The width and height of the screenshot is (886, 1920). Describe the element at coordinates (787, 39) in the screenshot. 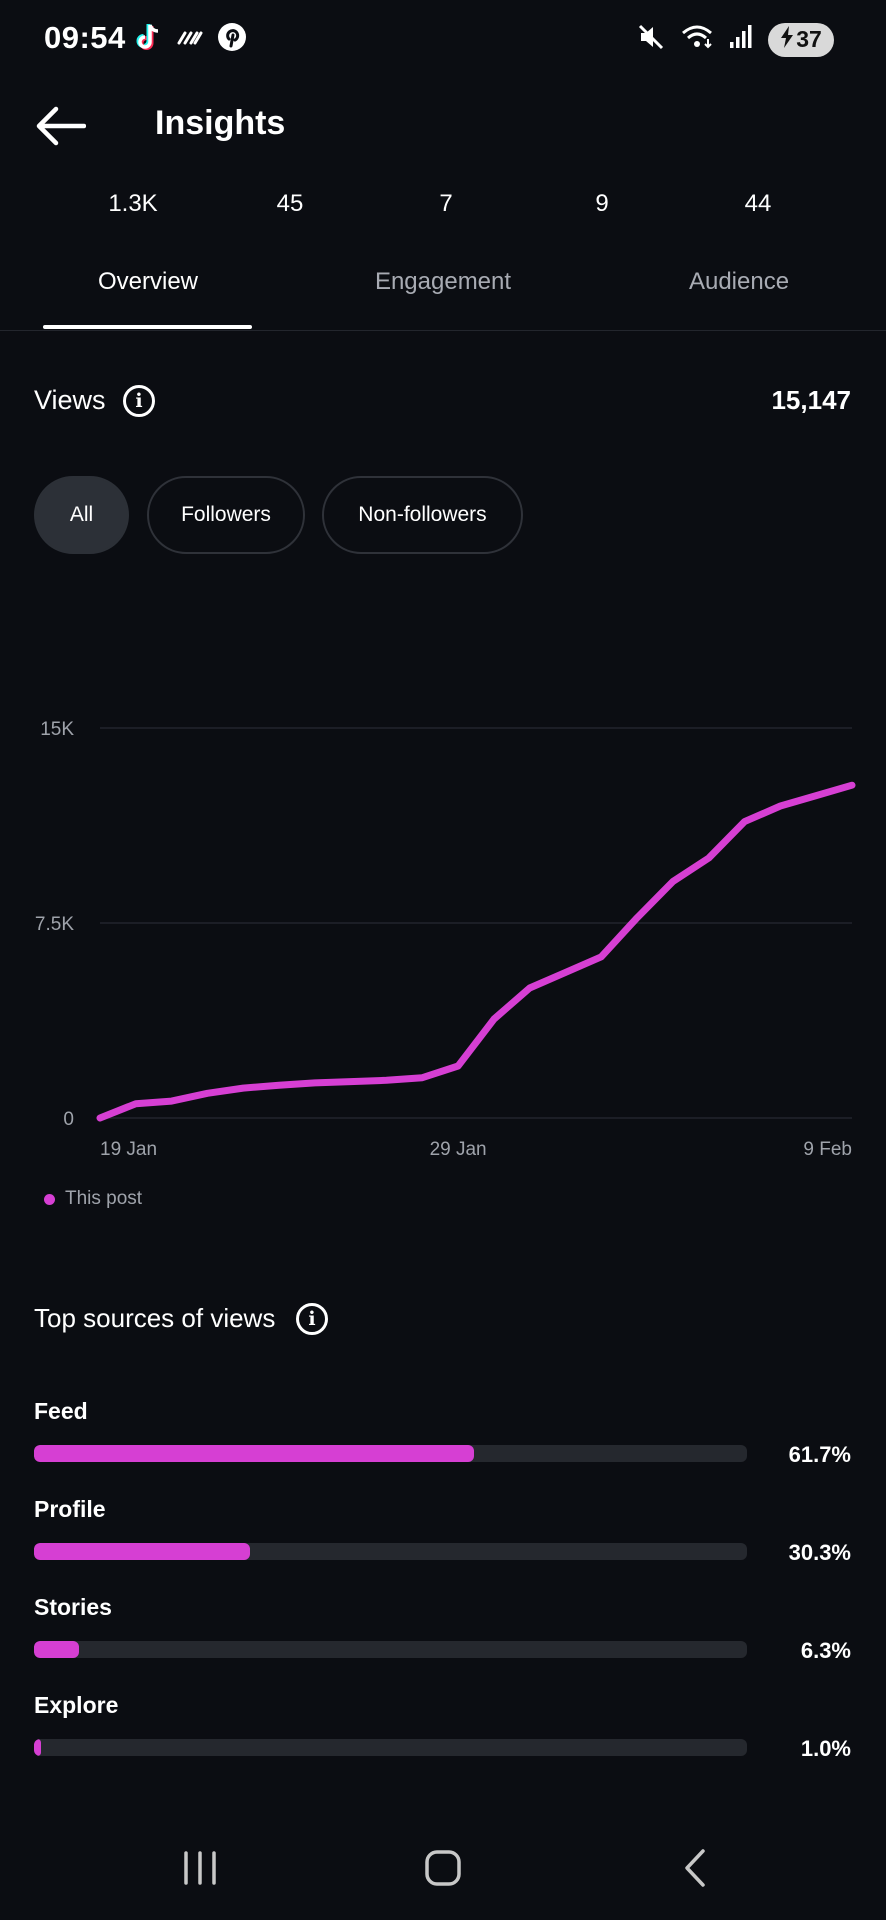

I see `charging-bolt-icon` at that location.